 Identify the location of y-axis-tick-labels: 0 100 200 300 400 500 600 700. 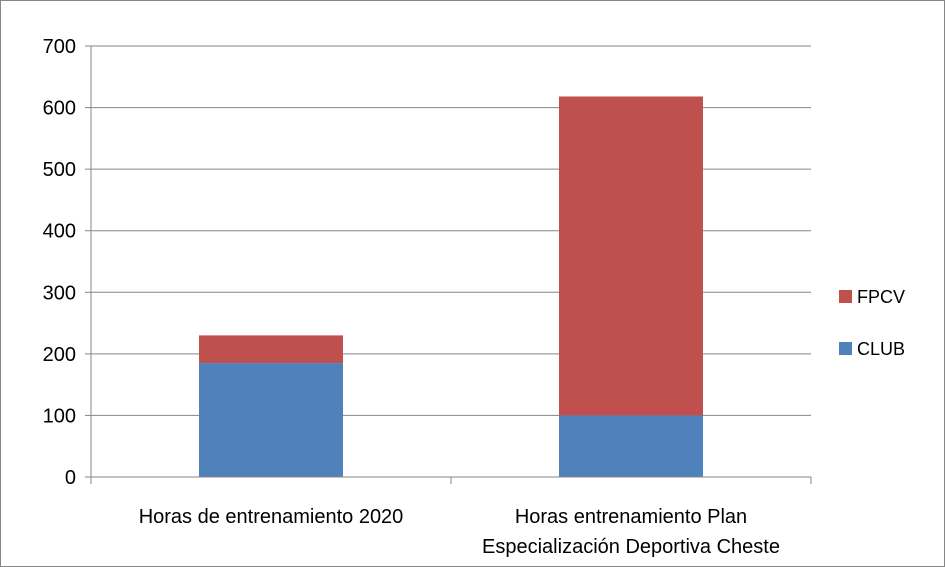
(59, 262).